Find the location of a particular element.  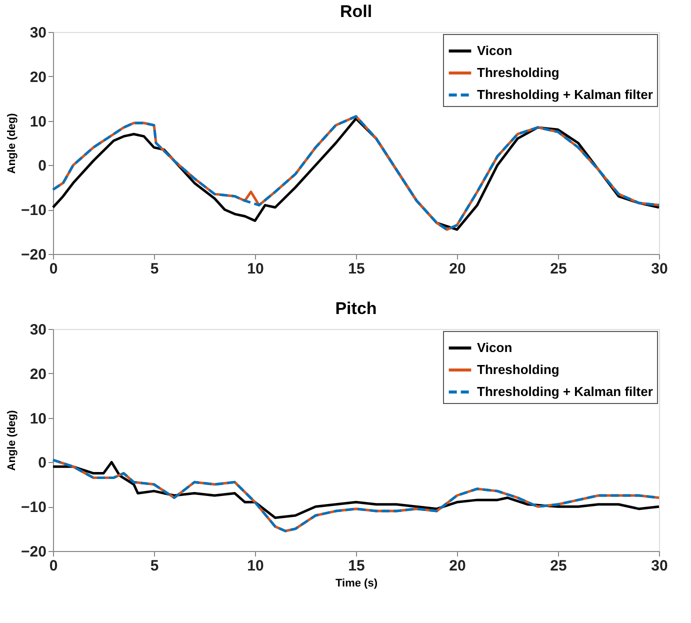

chart-title: Pitch is located at coordinates (356, 308).